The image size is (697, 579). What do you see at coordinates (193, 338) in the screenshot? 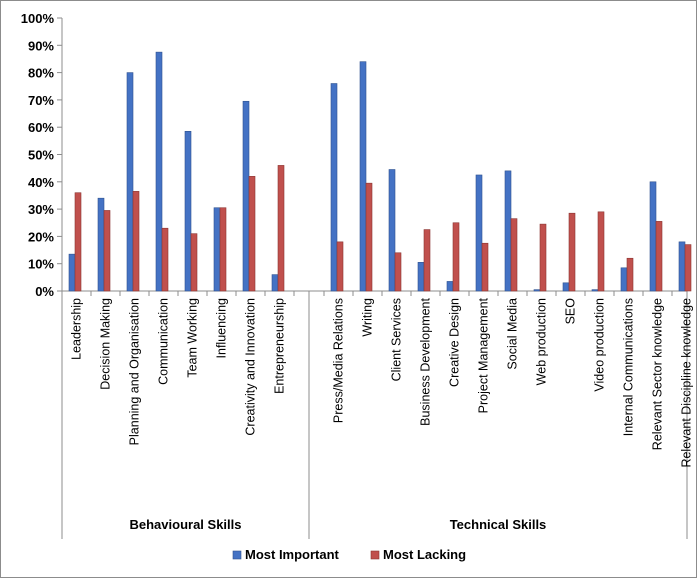
I see `category-label: Team Working` at bounding box center [193, 338].